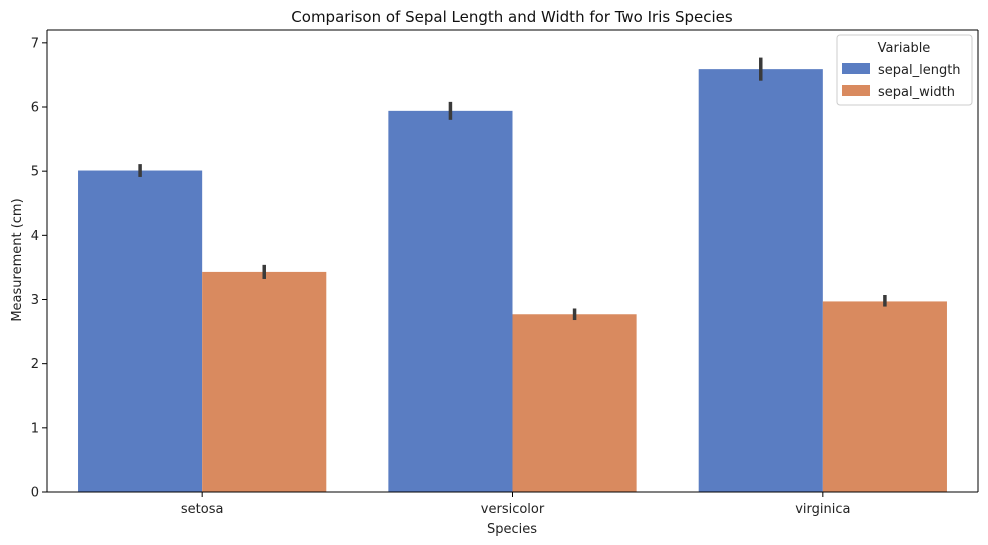  What do you see at coordinates (822, 509) in the screenshot?
I see `x-tick-label-virginica: virginica` at bounding box center [822, 509].